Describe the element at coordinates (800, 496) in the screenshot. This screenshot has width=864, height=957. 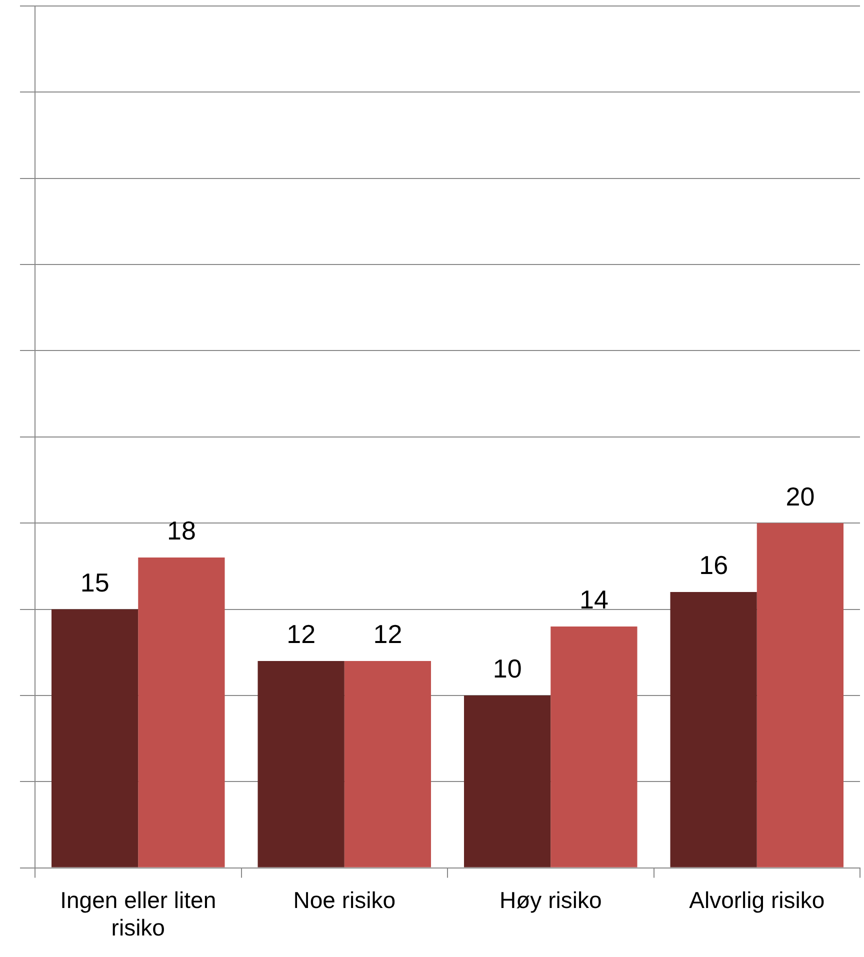
I see `data-label: 20` at that location.